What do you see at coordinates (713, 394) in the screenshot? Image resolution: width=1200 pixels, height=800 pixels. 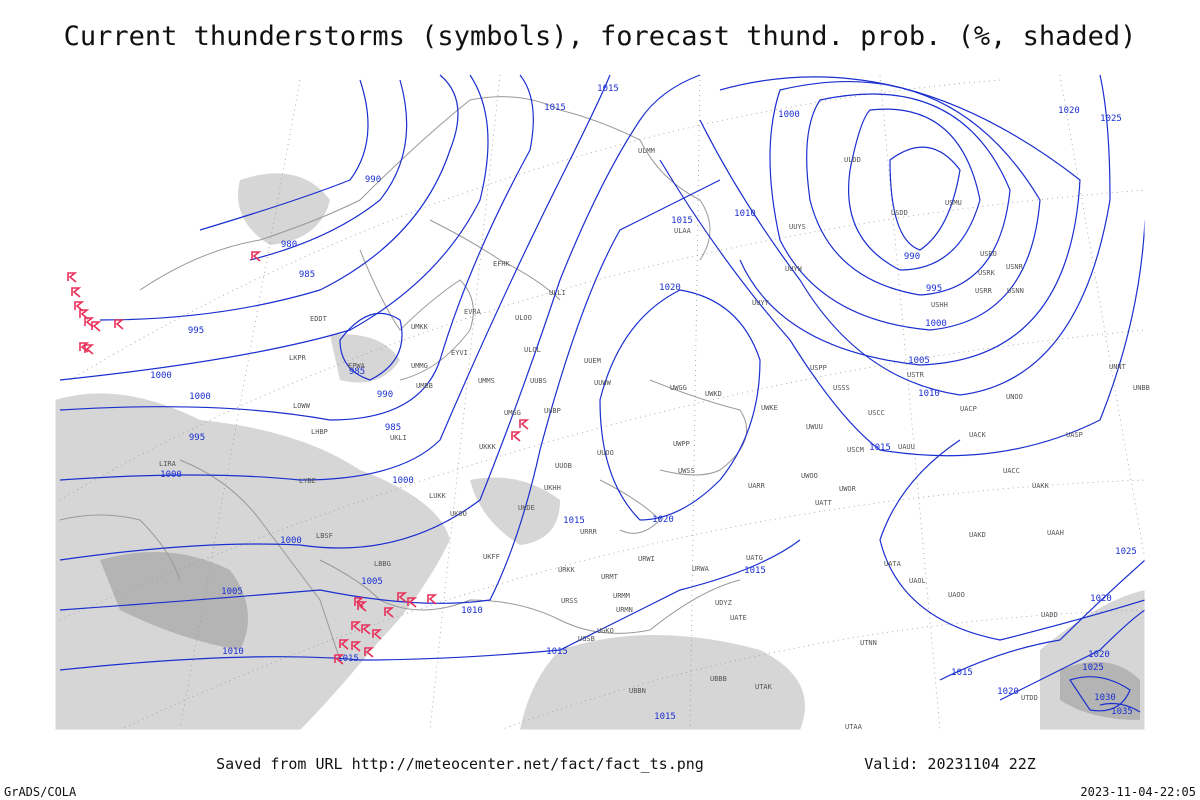 I see `station-label: UWKD` at bounding box center [713, 394].